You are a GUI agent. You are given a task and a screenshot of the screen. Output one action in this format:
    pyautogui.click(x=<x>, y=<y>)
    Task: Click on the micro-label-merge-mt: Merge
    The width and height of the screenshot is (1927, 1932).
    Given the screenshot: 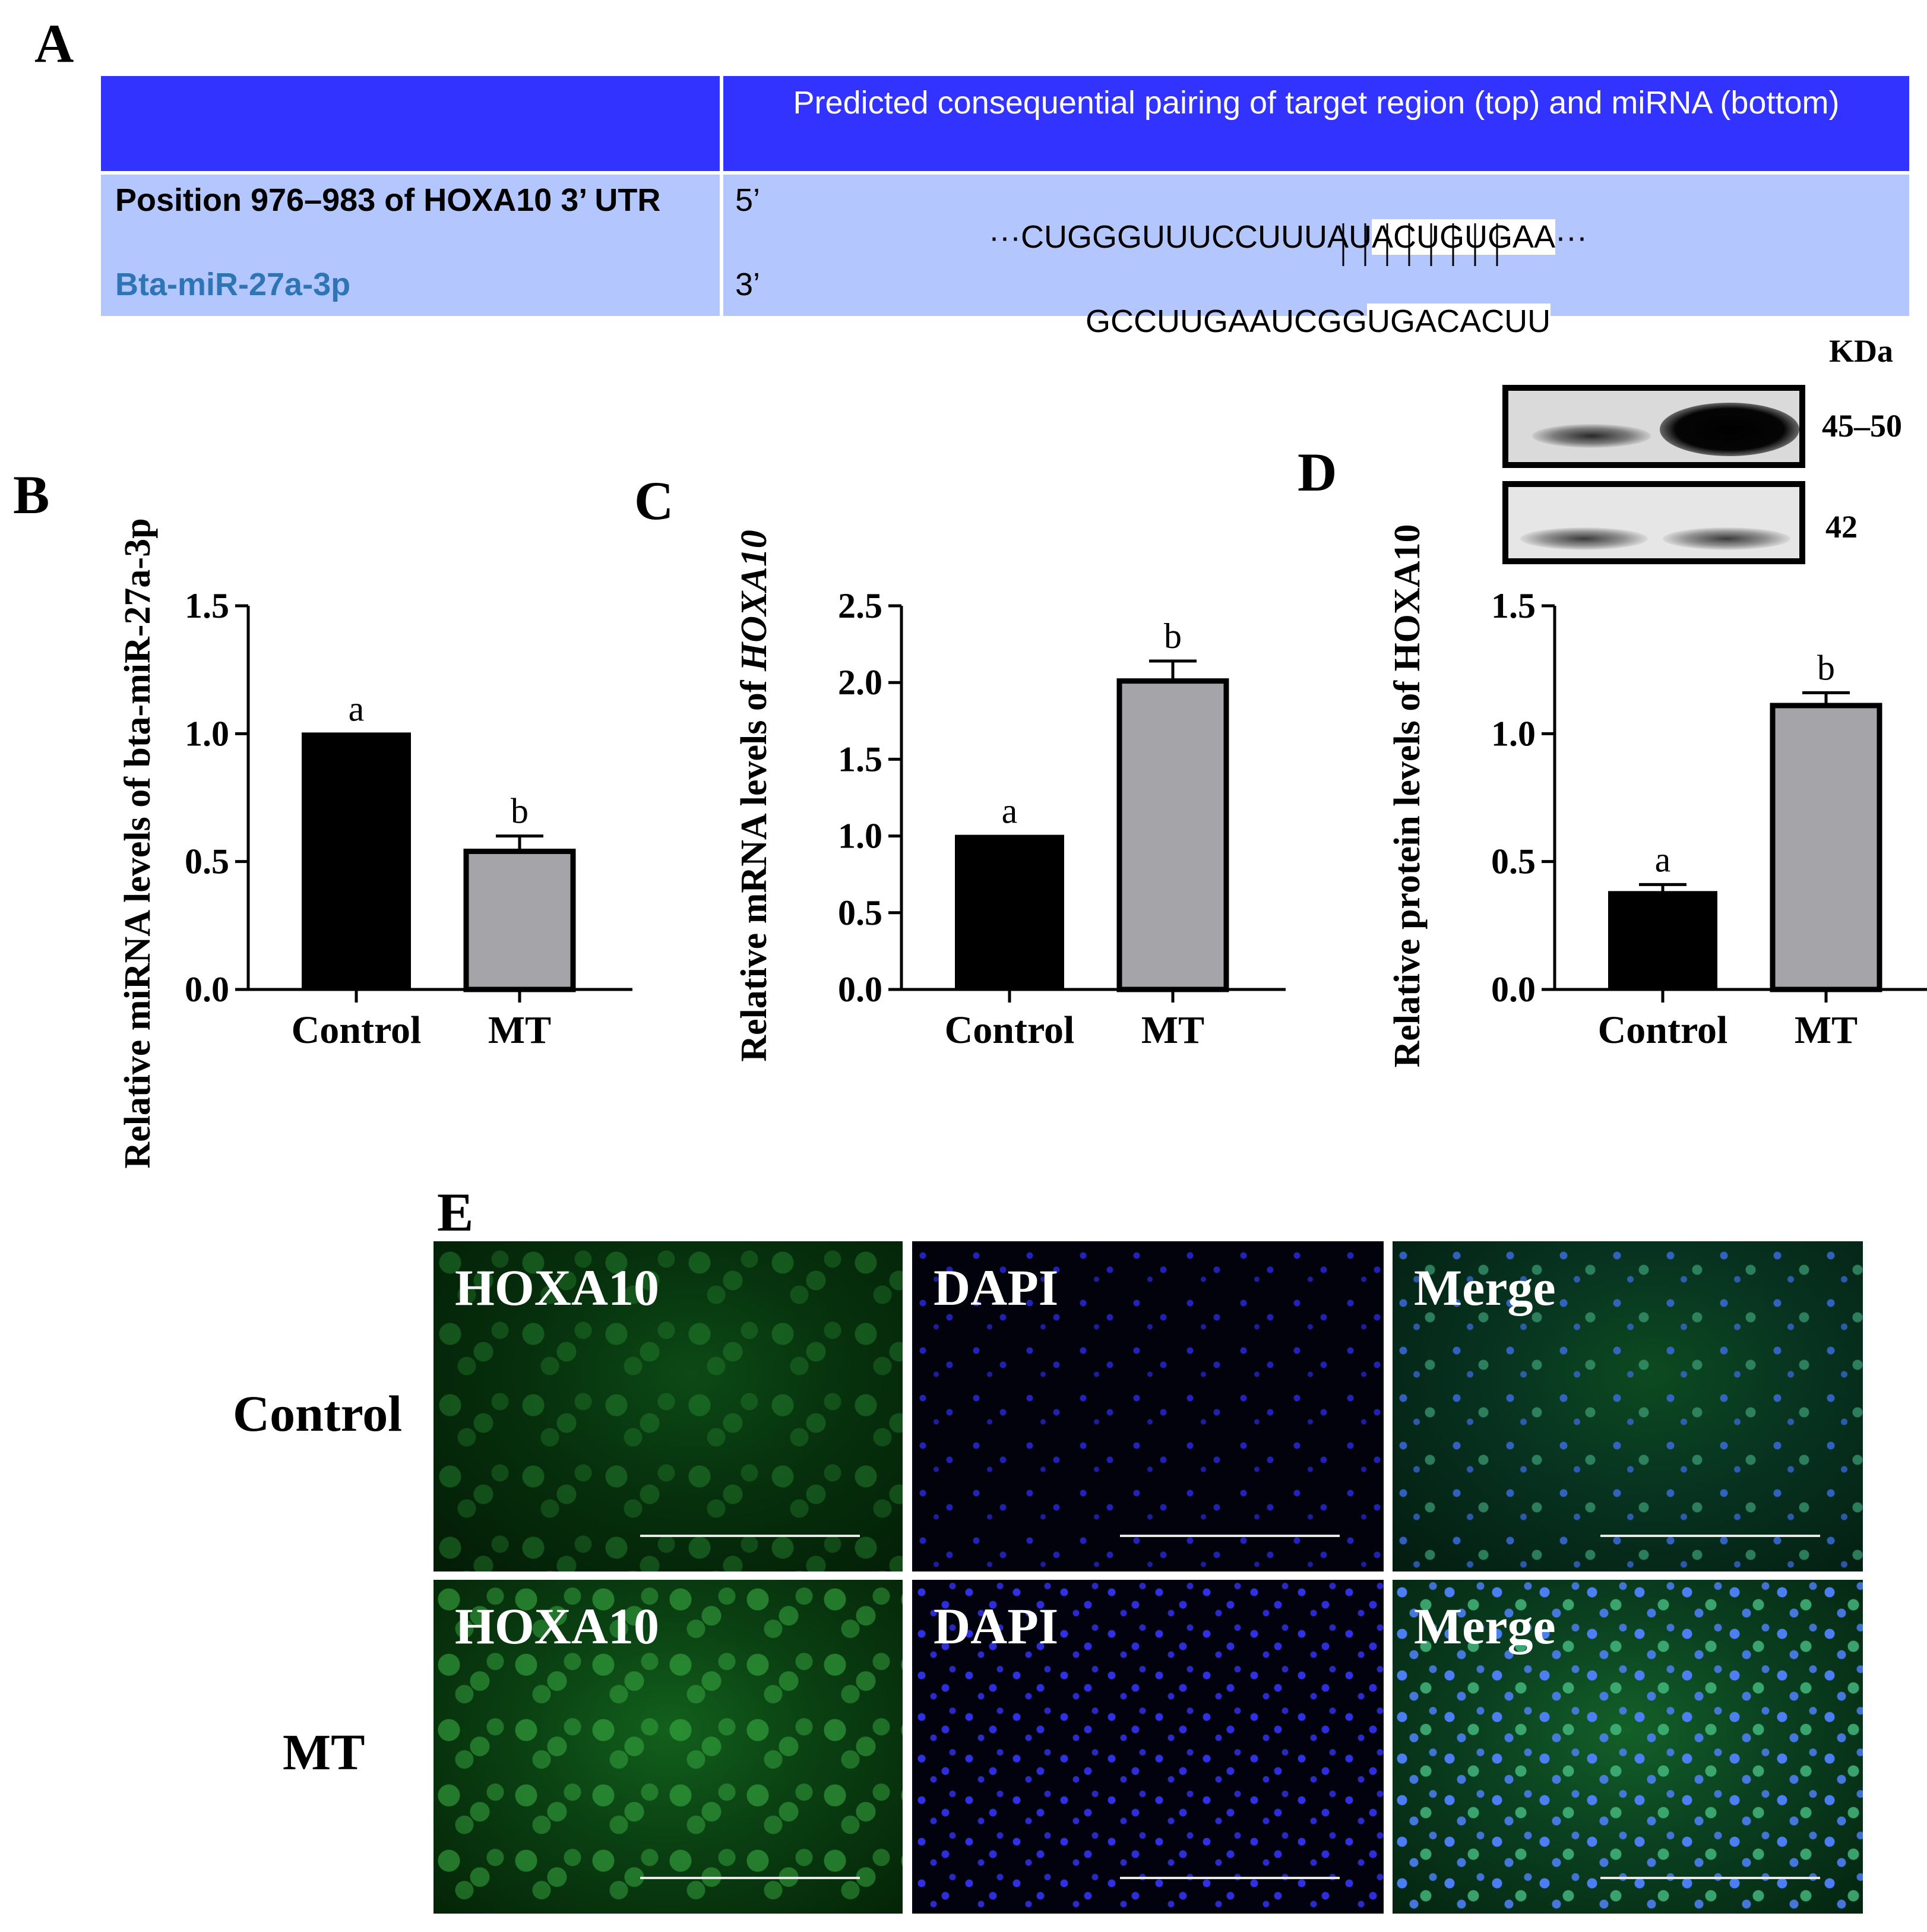 What is the action you would take?
    pyautogui.click(x=1485, y=1626)
    